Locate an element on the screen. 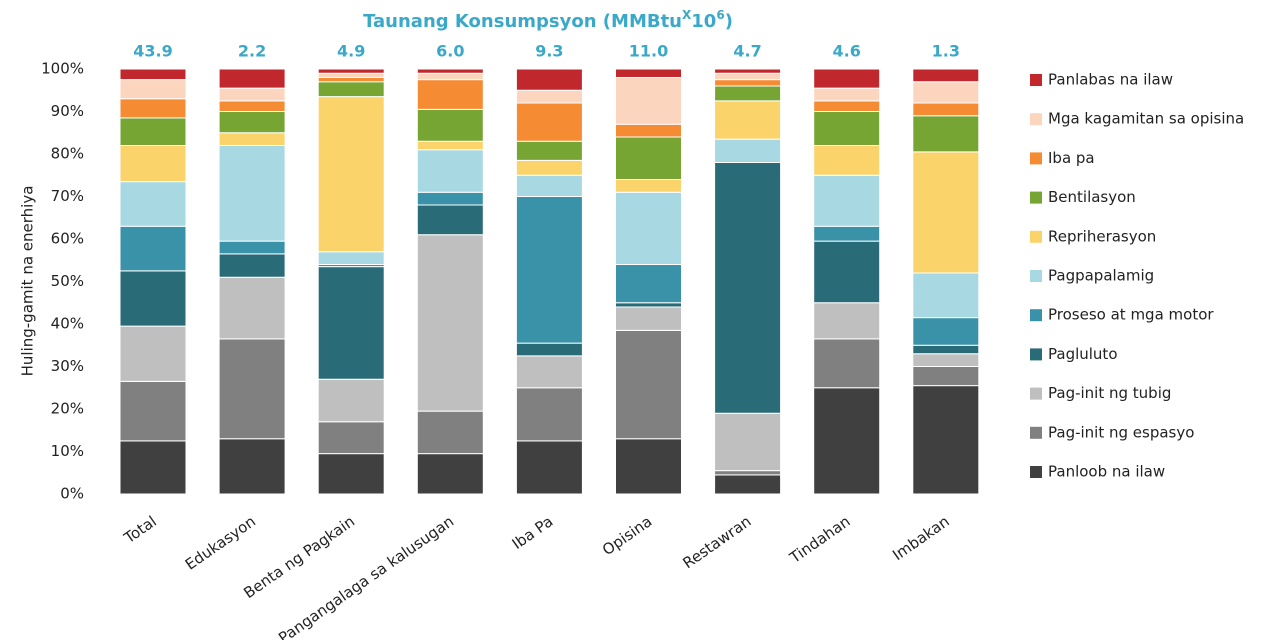 This screenshot has height=640, width=1279. y-tick-label: 10% is located at coordinates (67, 451).